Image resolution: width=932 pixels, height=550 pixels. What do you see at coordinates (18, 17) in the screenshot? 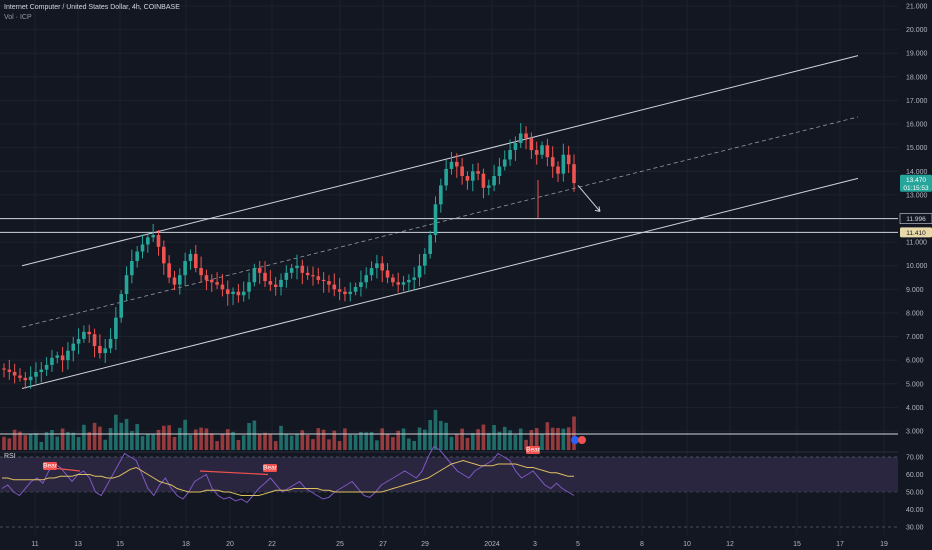
I see `volume-label: Vol · ICP` at bounding box center [18, 17].